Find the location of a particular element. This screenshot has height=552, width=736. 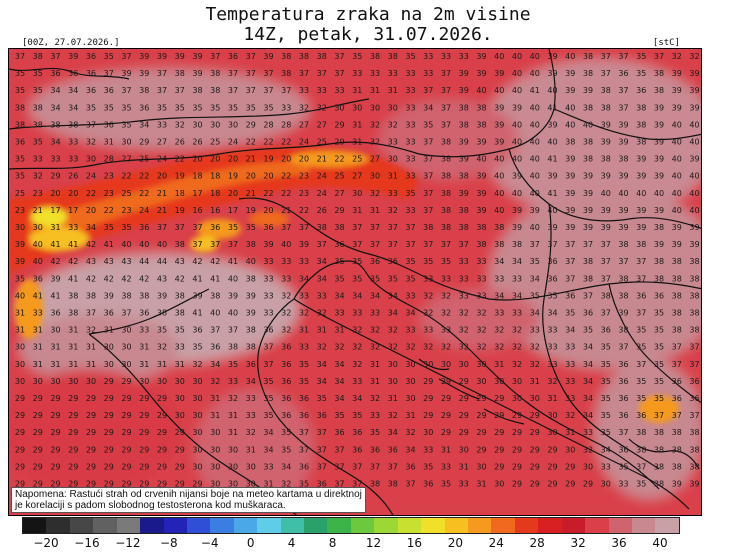

temperature-value-label: 19 is located at coordinates (180, 176).